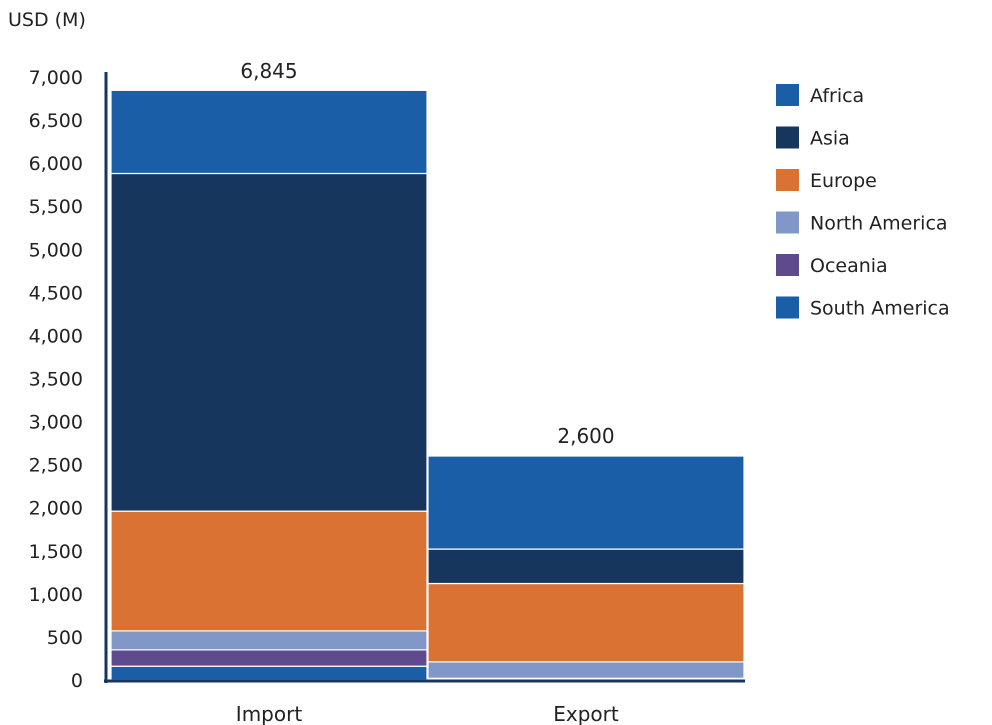 The image size is (992, 725). I want to click on y-tick-label: 0, so click(77, 681).